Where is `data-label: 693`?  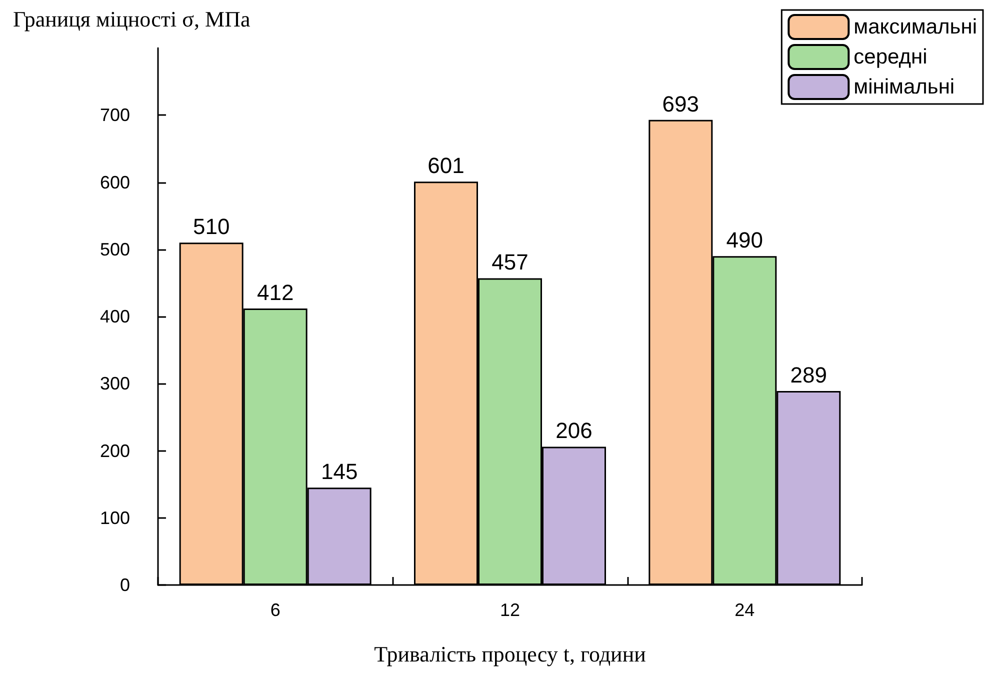 data-label: 693 is located at coordinates (681, 103).